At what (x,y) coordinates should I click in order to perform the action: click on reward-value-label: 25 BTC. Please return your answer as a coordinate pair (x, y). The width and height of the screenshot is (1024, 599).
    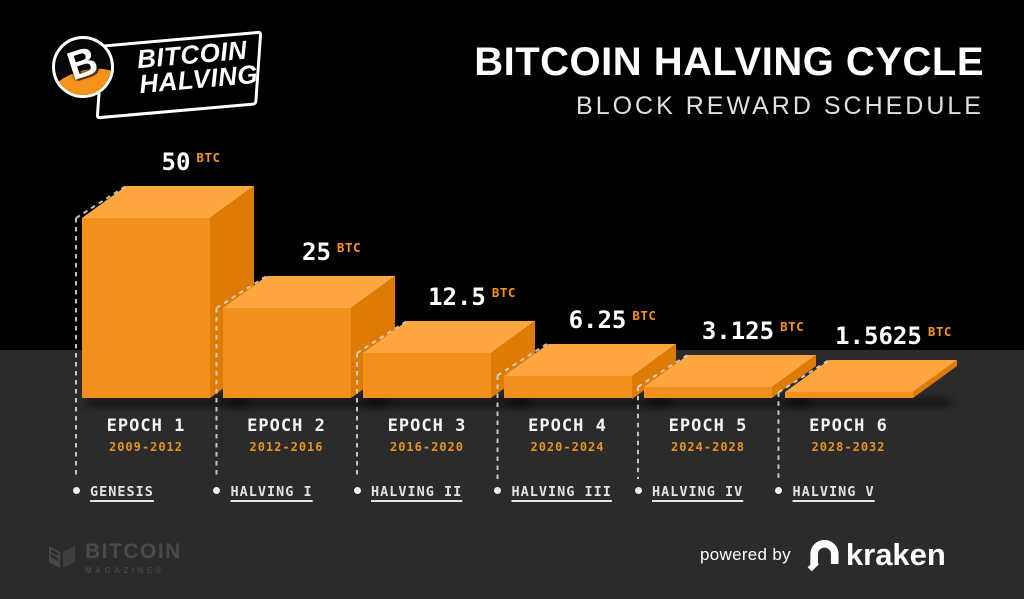
    Looking at the image, I should click on (331, 252).